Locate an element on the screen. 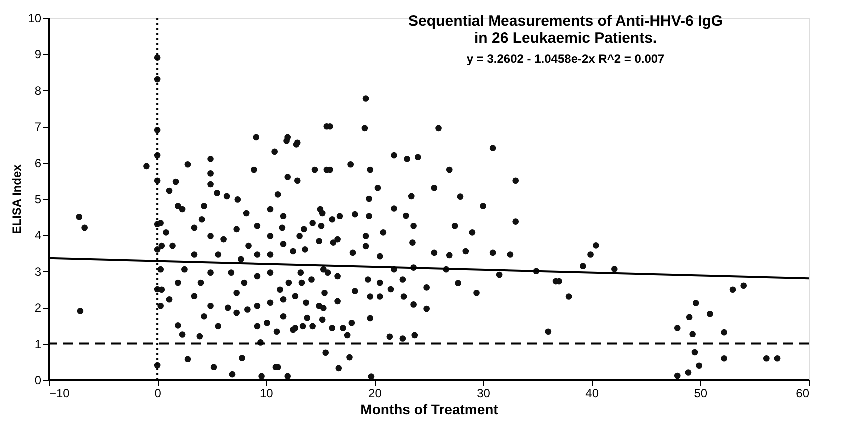 The height and width of the screenshot is (432, 865). x-tick-label: 10 is located at coordinates (267, 393).